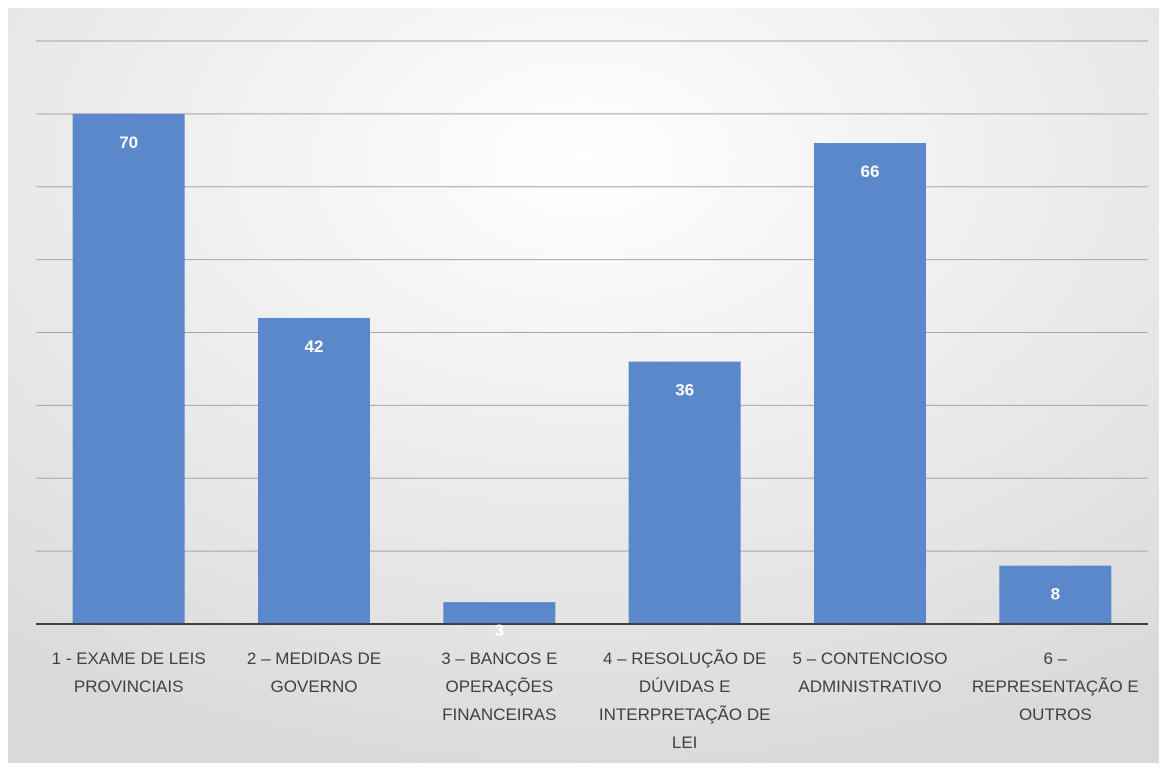 This screenshot has width=1167, height=771. Describe the element at coordinates (129, 686) in the screenshot. I see `category-label-line: PROVINCIAIS` at that location.